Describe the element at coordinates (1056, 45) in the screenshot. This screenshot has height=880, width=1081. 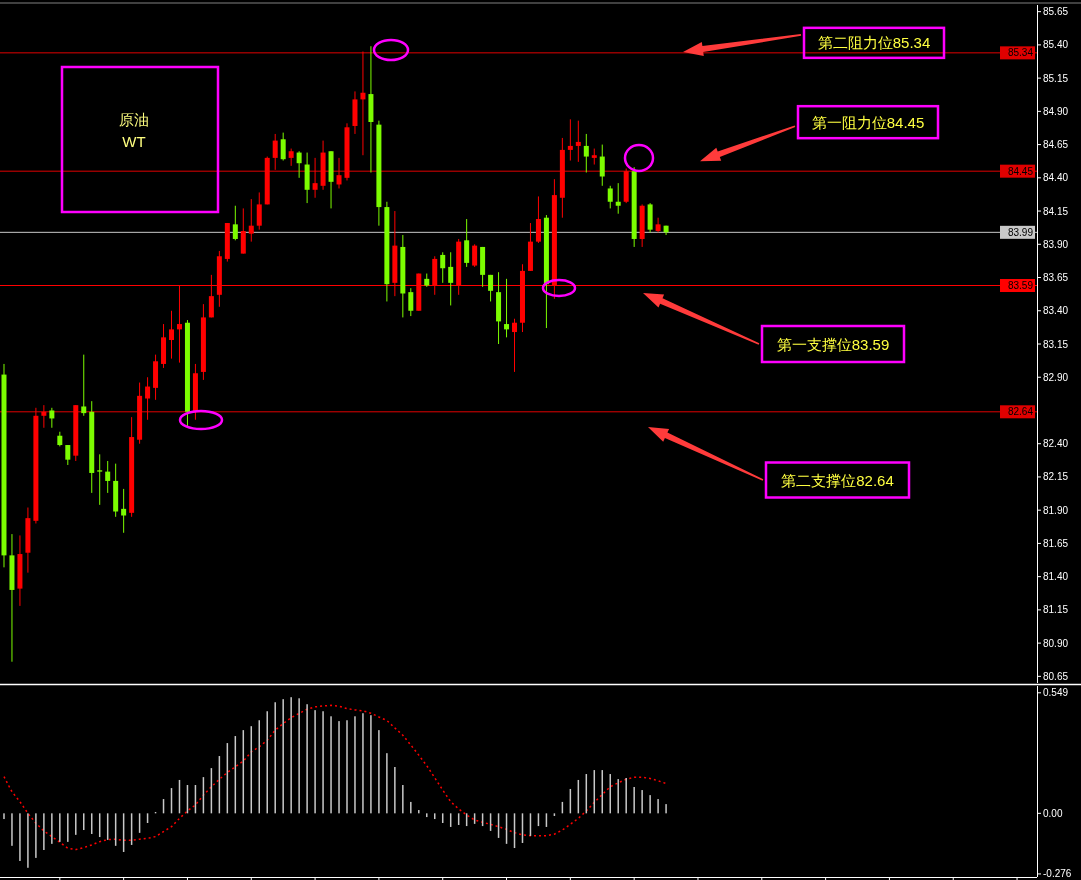
I see `y-tick-label: 85.40` at that location.